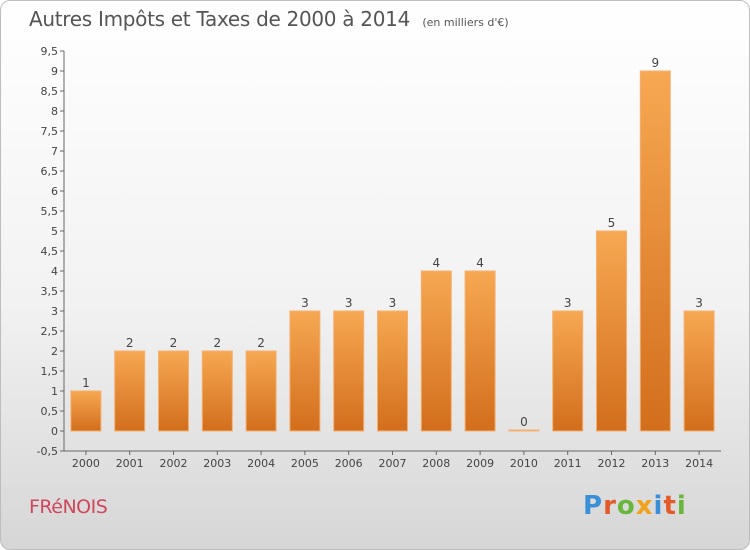 The height and width of the screenshot is (550, 750). I want to click on y-tick-label: 9, so click(54, 71).